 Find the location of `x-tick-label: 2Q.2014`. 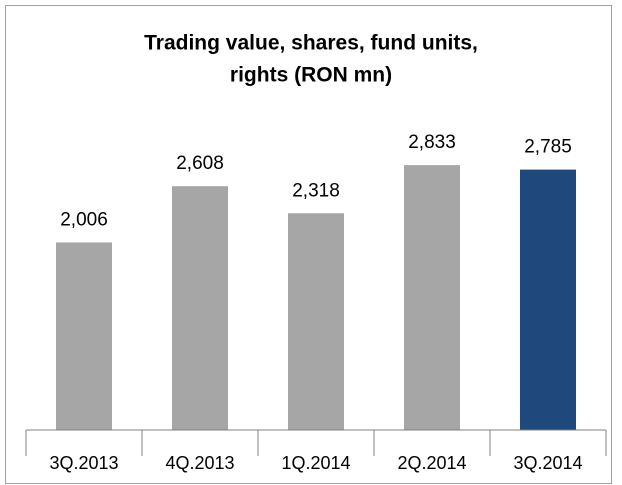

x-tick-label: 2Q.2014 is located at coordinates (431, 463).